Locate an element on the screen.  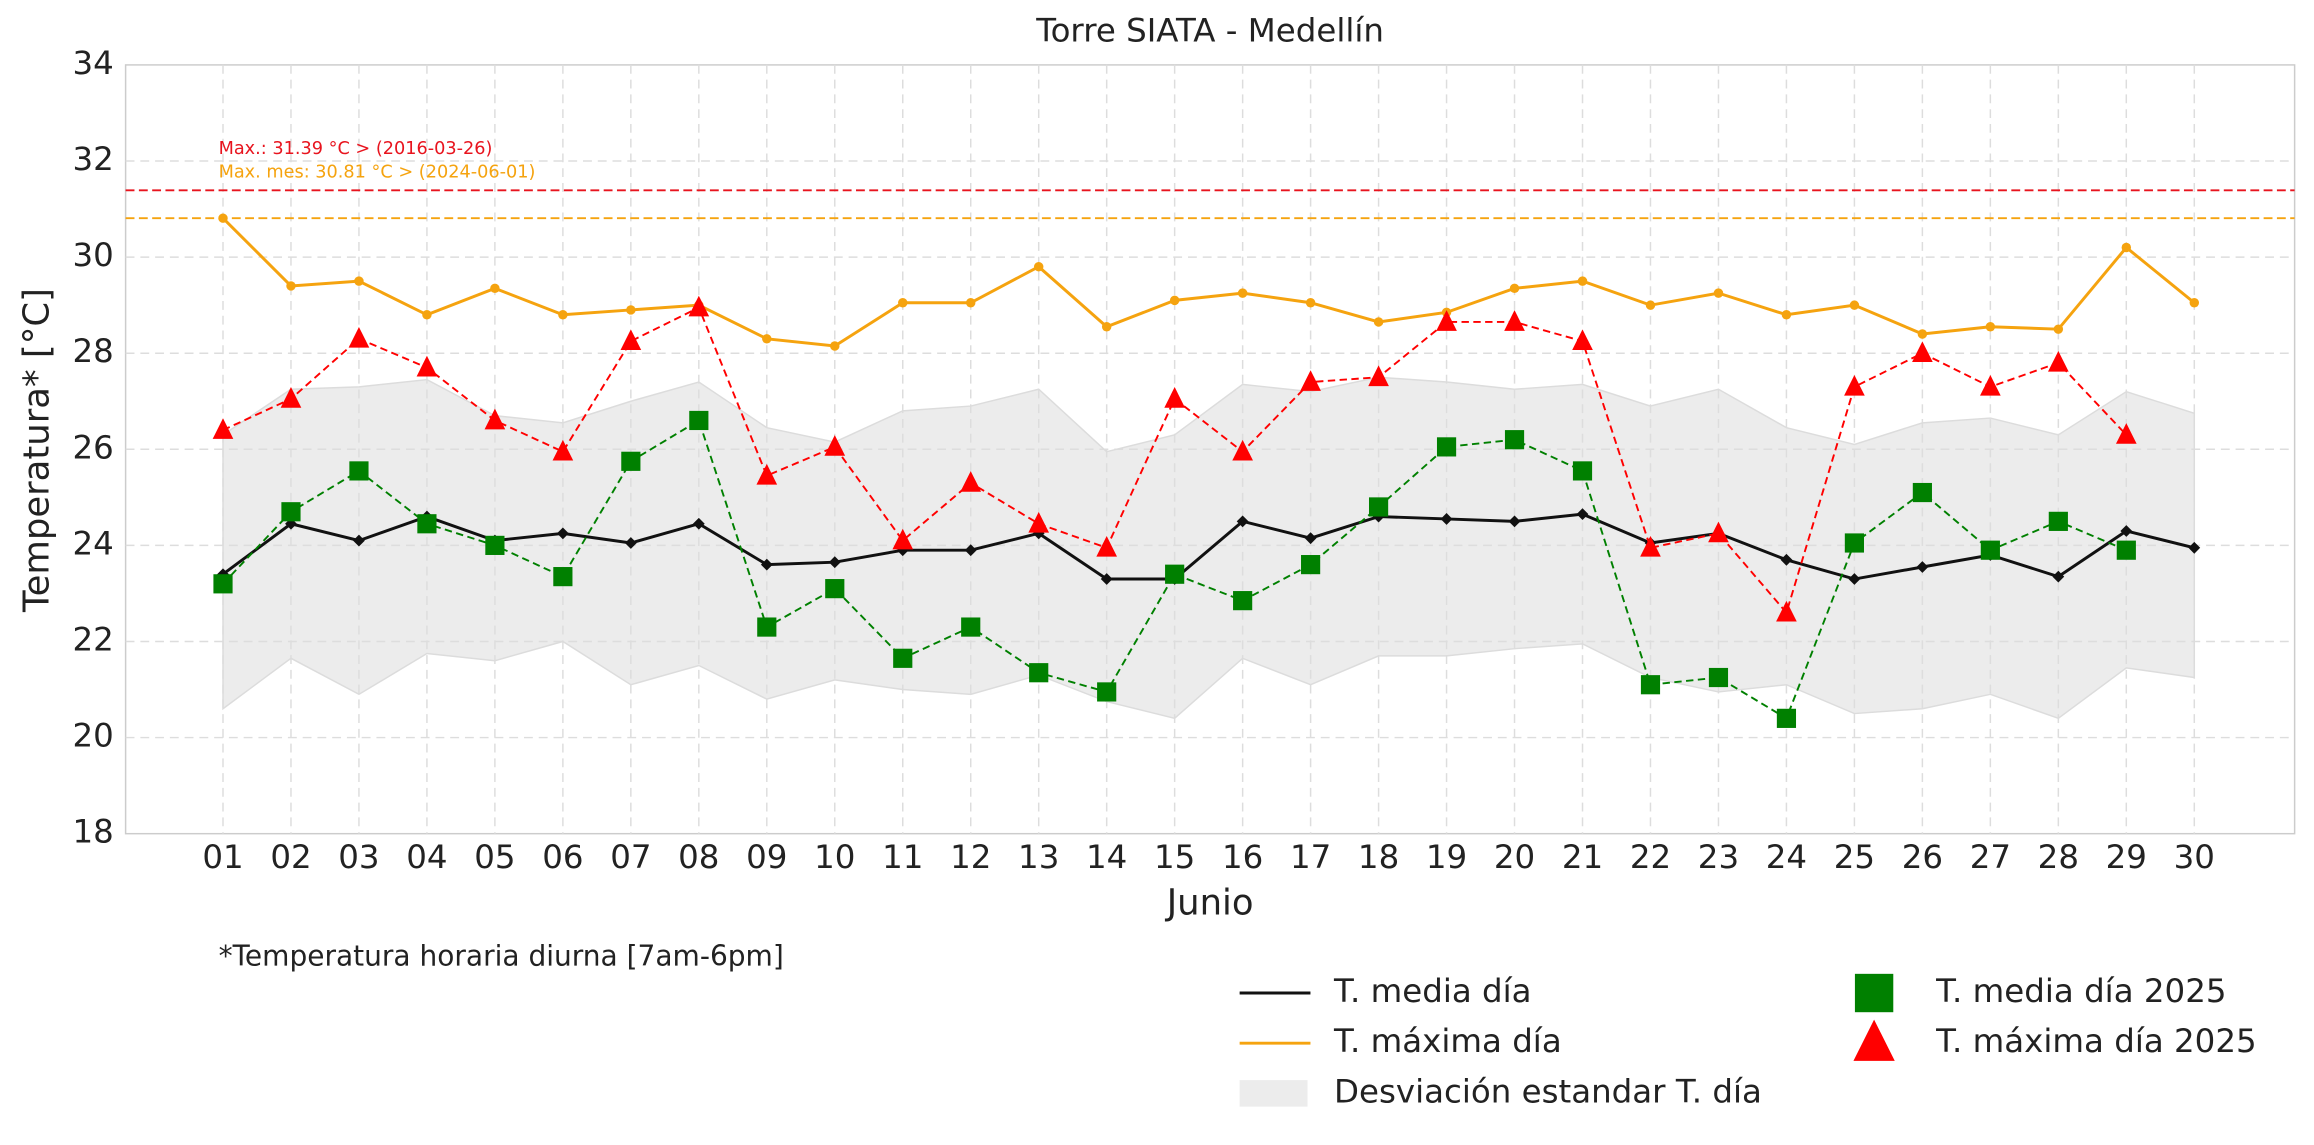
legend-label: T. media día is located at coordinates (1432, 991).